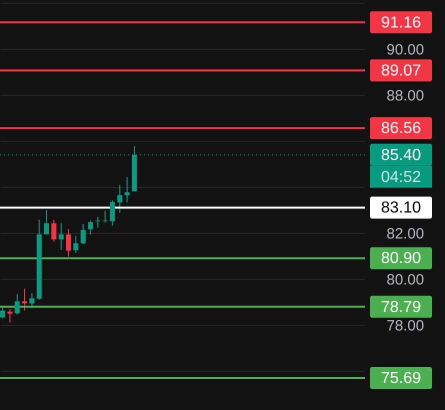 The width and height of the screenshot is (445, 410). Describe the element at coordinates (405, 233) in the screenshot. I see `y-tick-label: 82.00` at that location.